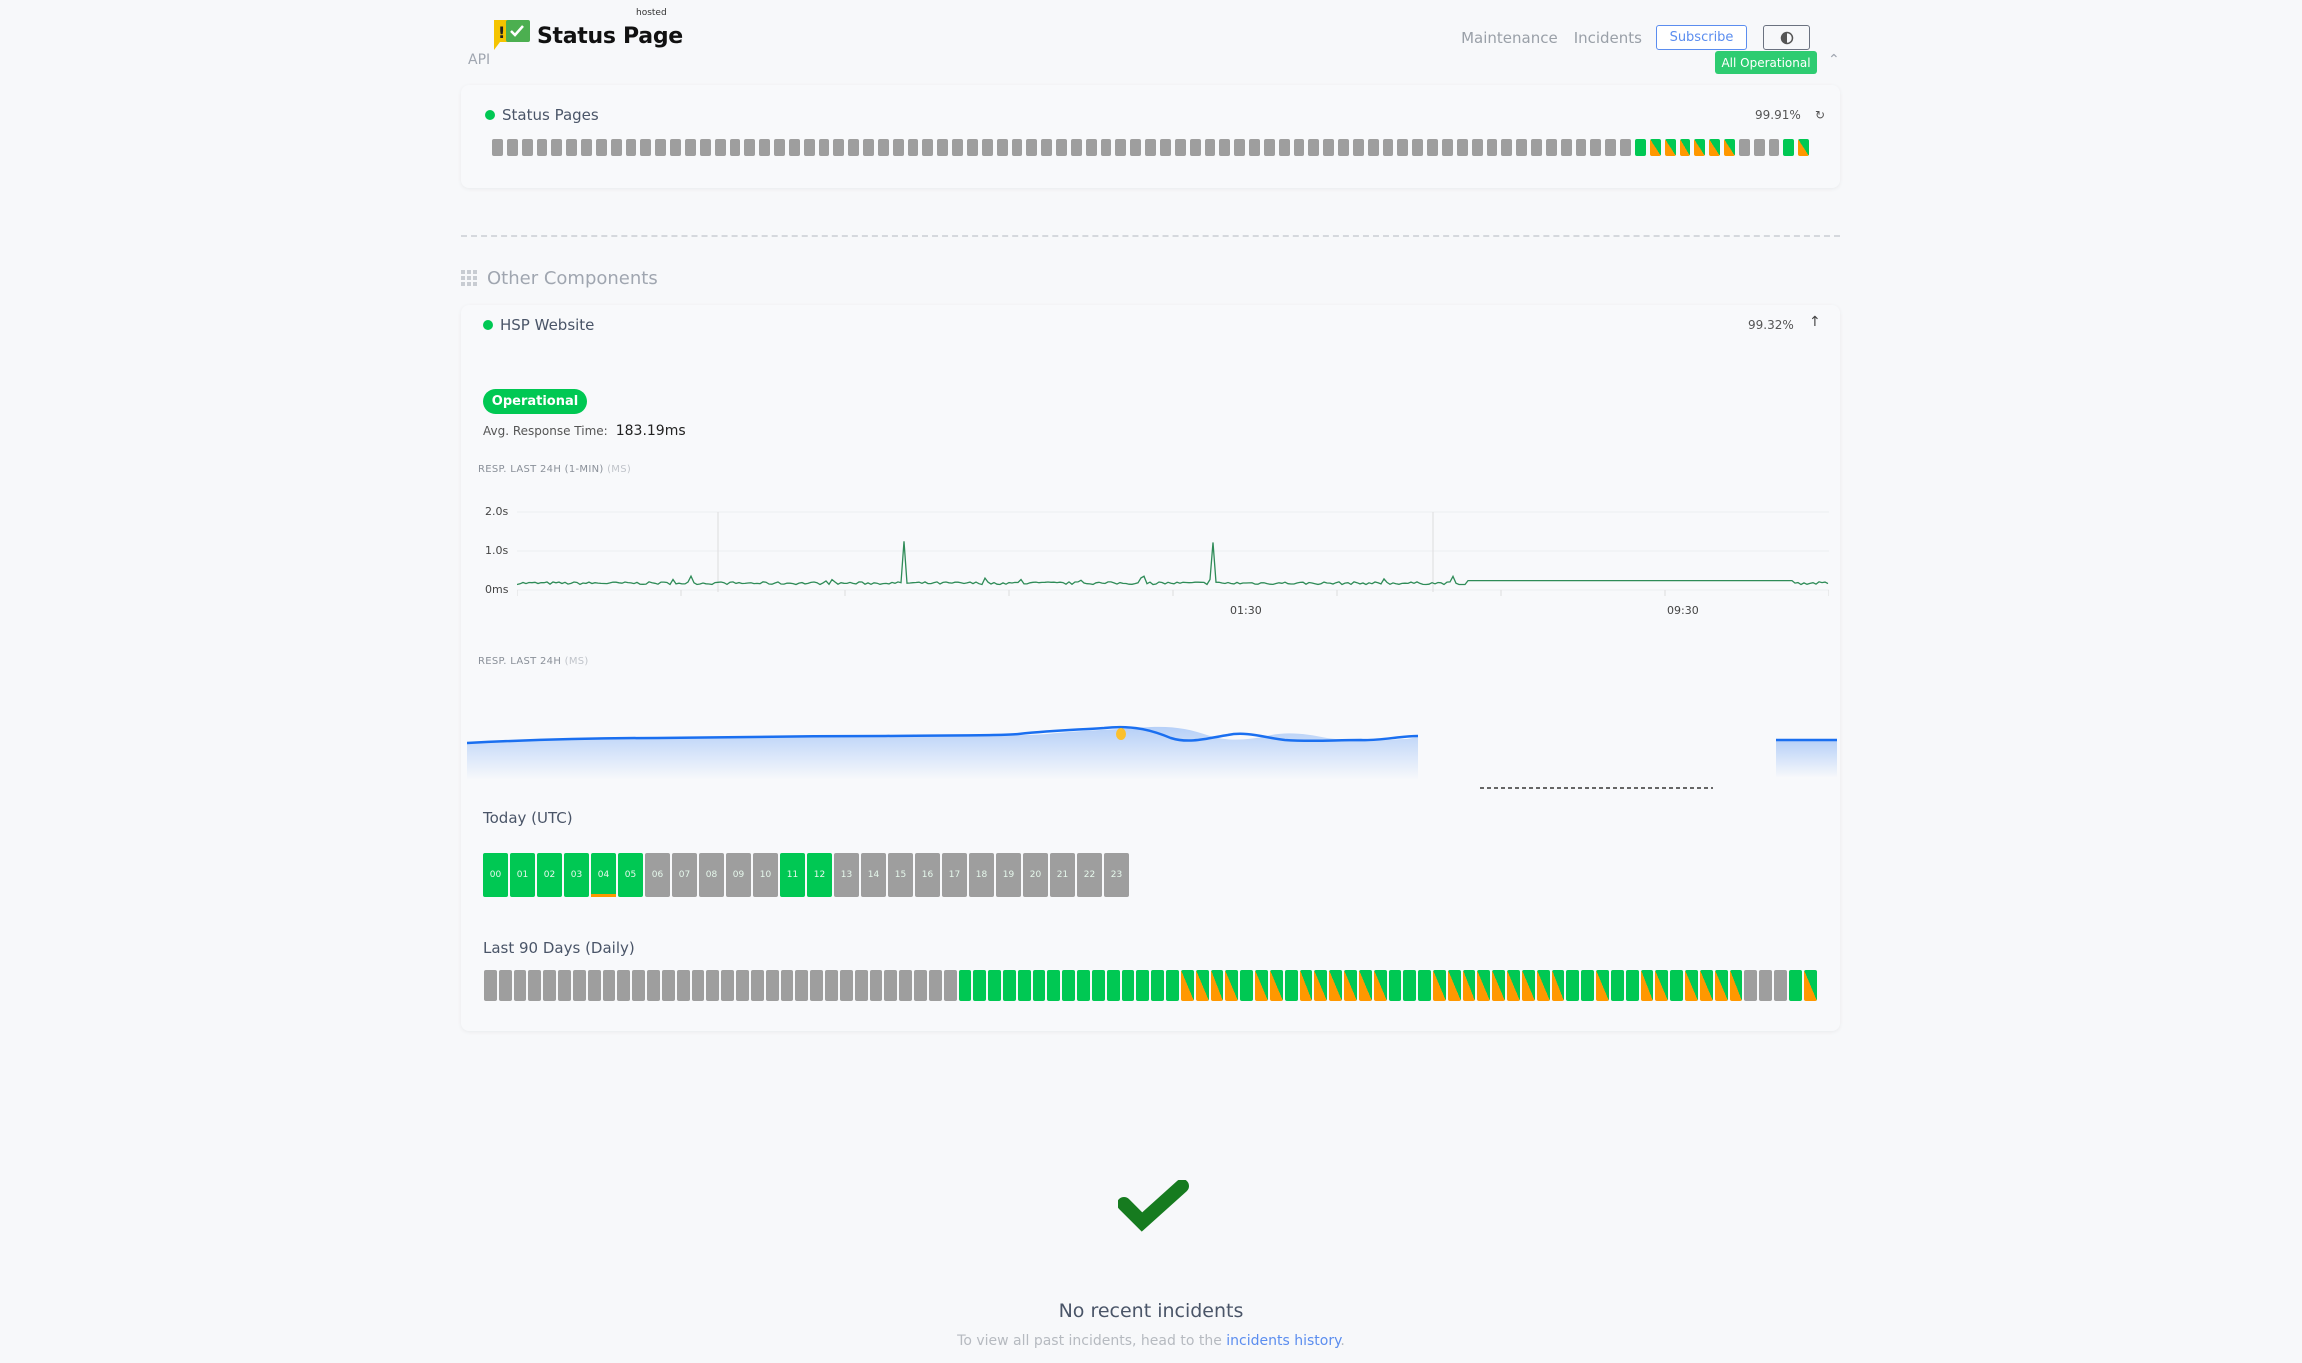 The width and height of the screenshot is (2302, 1363). Describe the element at coordinates (1035, 875) in the screenshot. I see `hour-block: 20` at that location.